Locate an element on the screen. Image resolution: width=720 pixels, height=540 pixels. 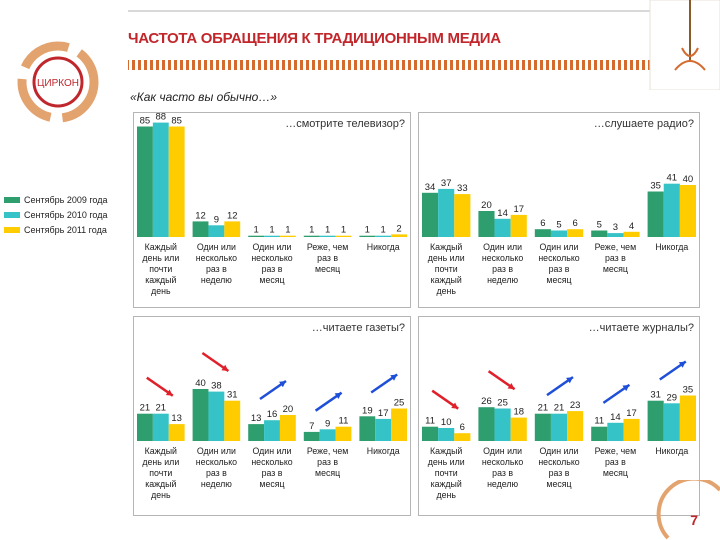
data-label: 41 is located at coordinates (672, 178).